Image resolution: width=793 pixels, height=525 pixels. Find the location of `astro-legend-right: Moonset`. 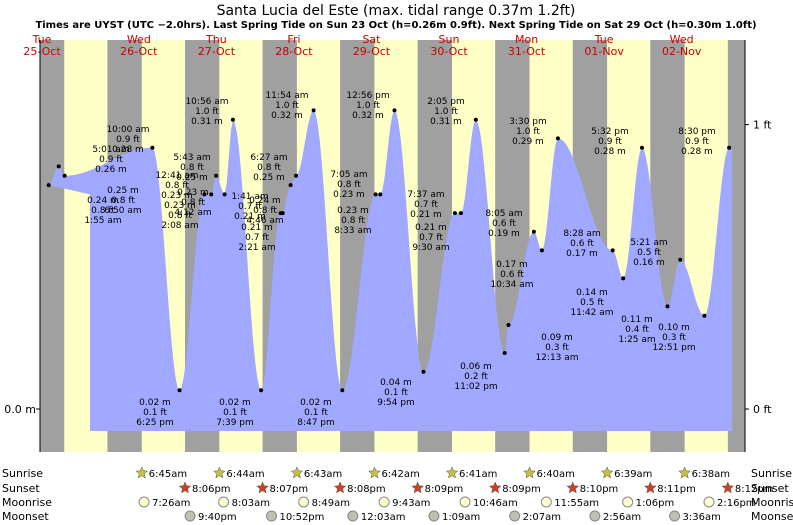

astro-legend-right: Moonset is located at coordinates (772, 516).